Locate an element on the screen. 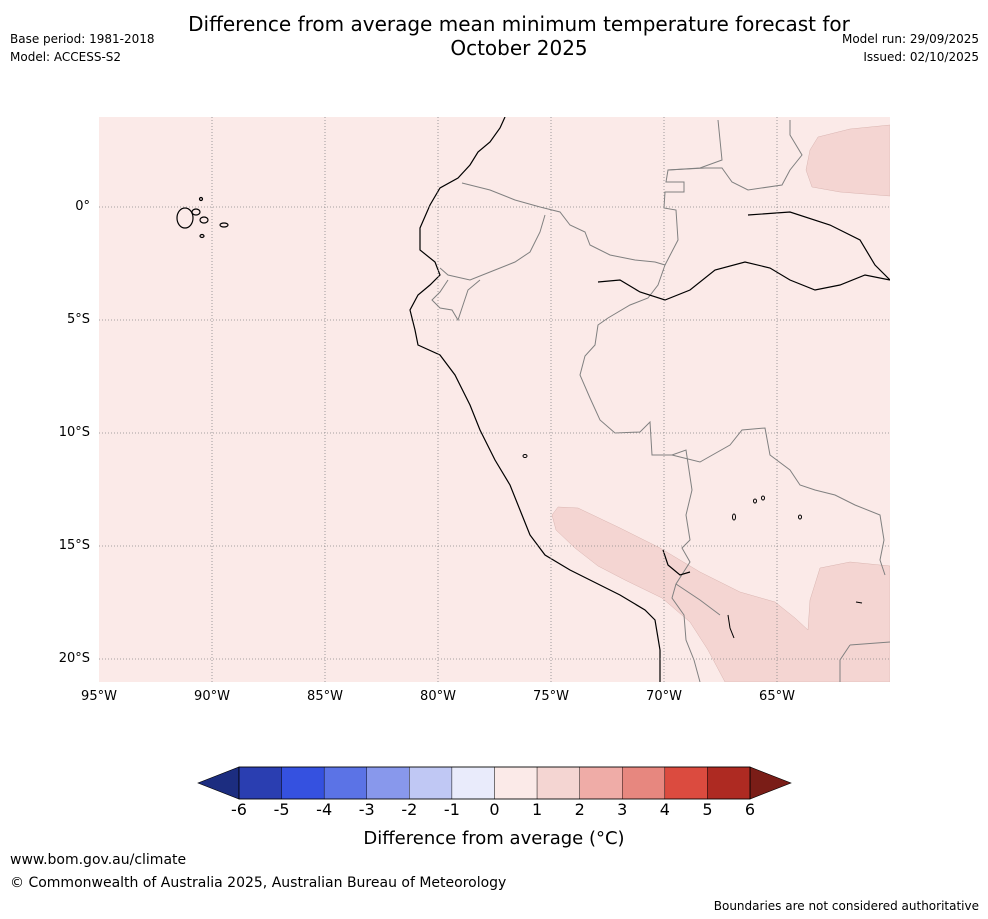 Image resolution: width=988 pixels, height=919 pixels. colorbar-tick-label: -4 is located at coordinates (324, 809).